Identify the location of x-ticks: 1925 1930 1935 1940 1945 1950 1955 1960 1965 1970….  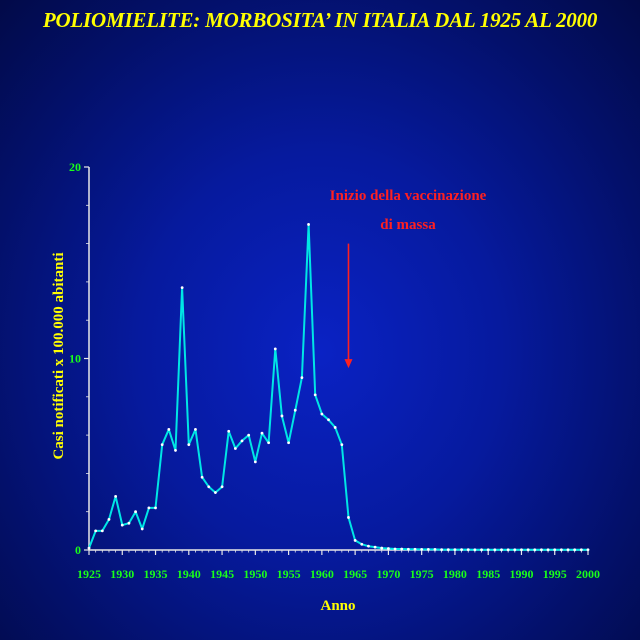
(338, 565).